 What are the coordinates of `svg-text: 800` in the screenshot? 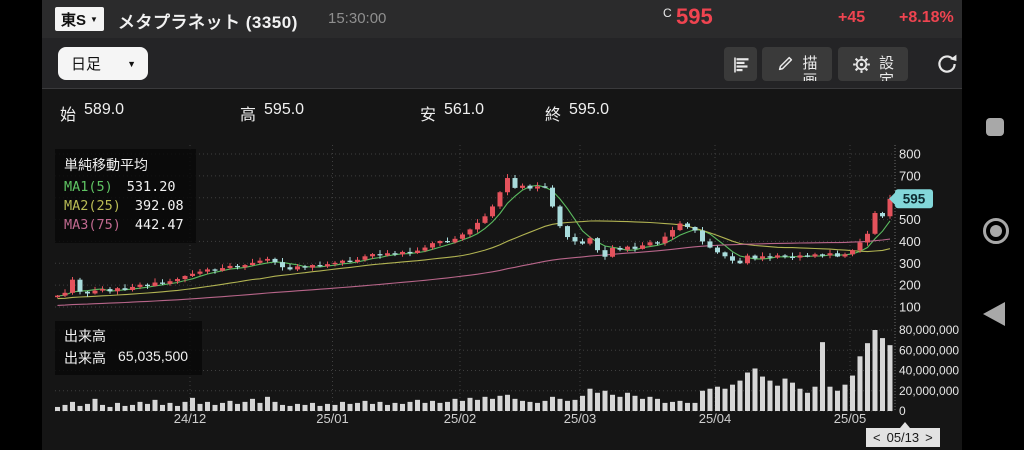 It's located at (910, 154).